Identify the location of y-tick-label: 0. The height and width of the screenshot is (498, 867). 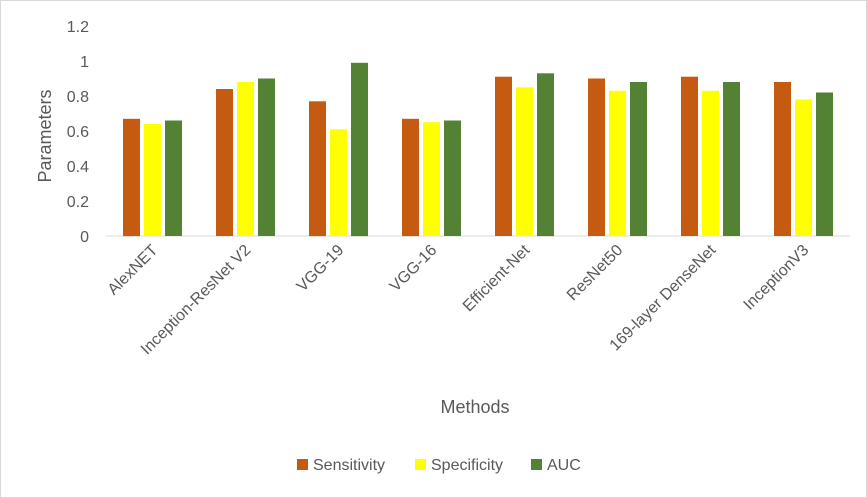
(84, 237).